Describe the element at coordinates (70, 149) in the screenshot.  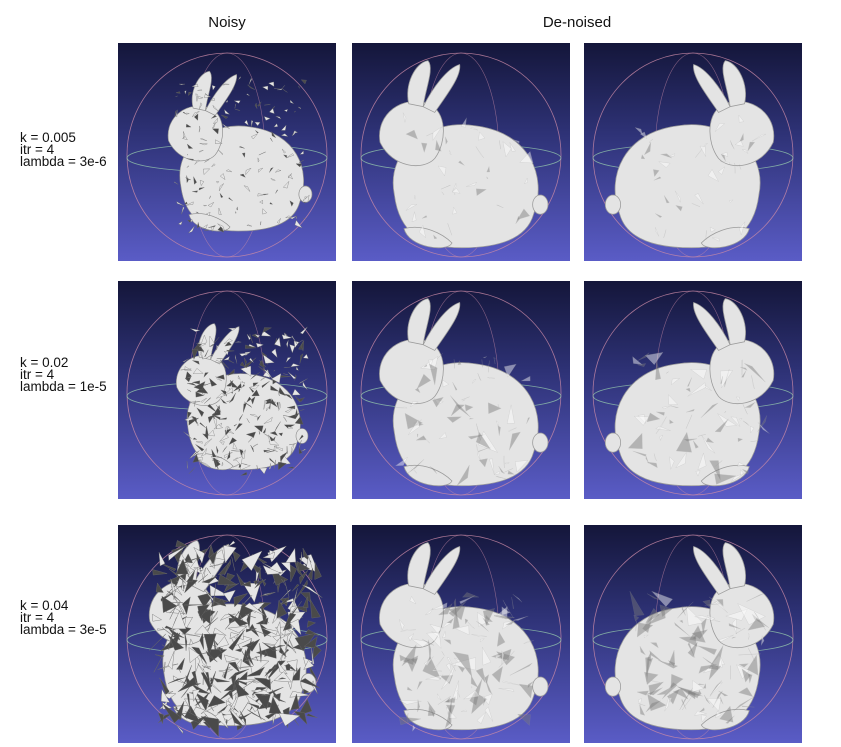
I see `row-1-label: k = 0.005 itr = 4 lambda = 3e-6` at that location.